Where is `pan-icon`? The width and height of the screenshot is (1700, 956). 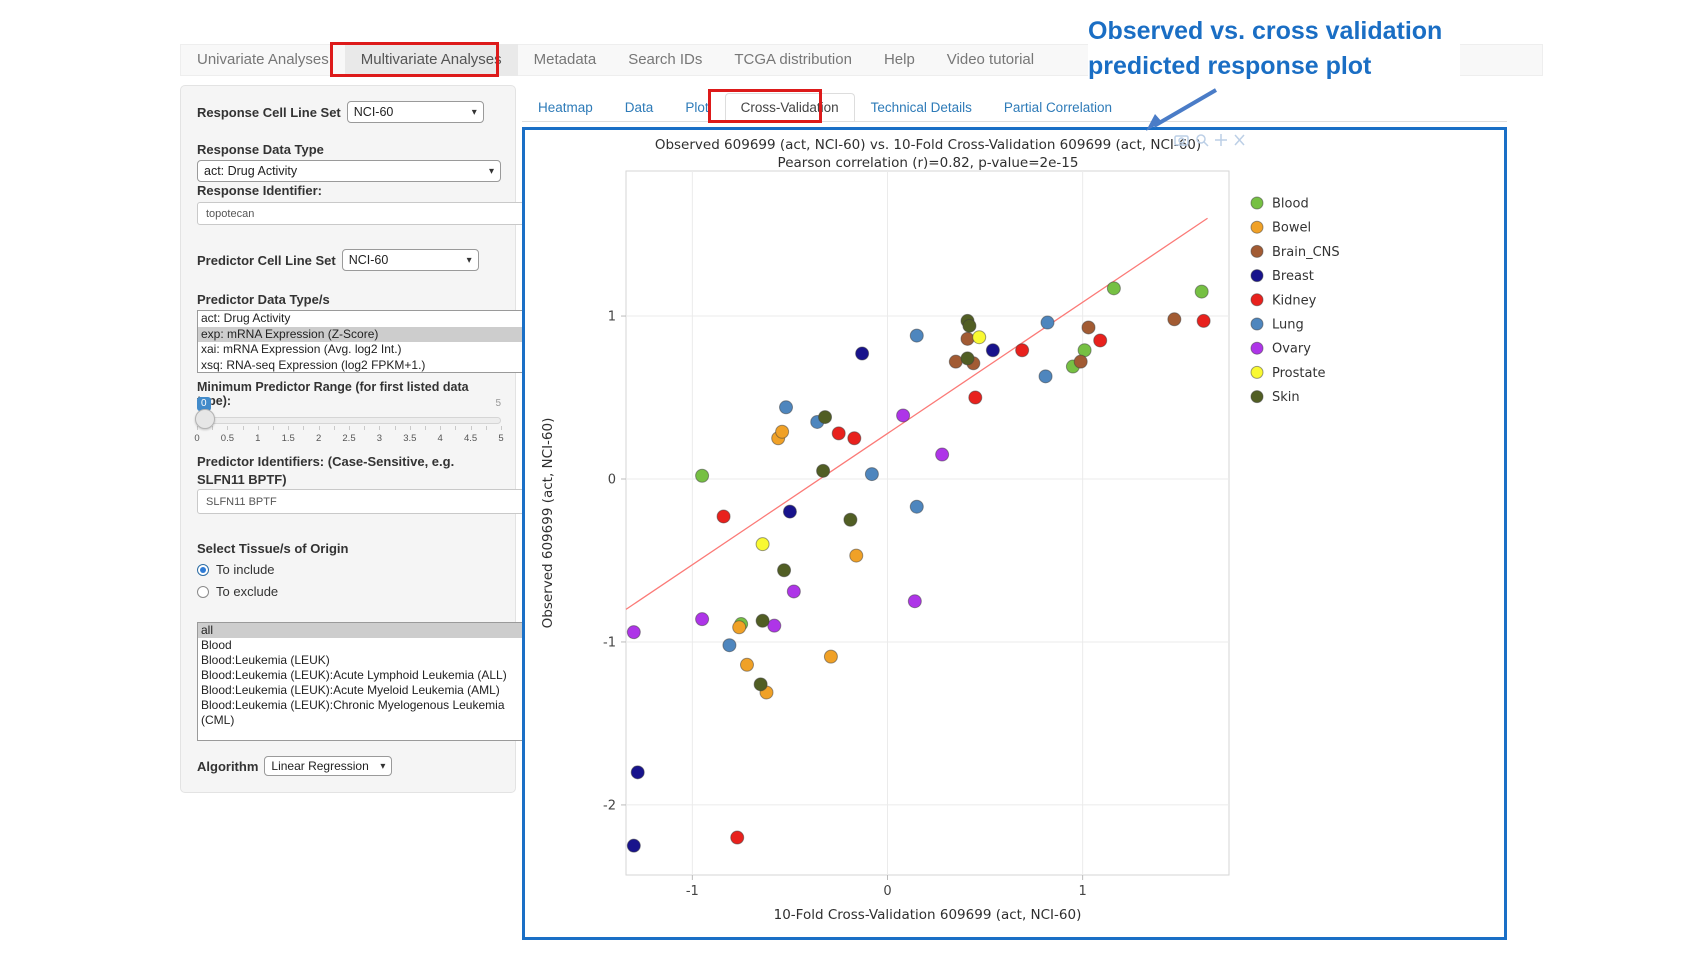
pan-icon is located at coordinates (1221, 140).